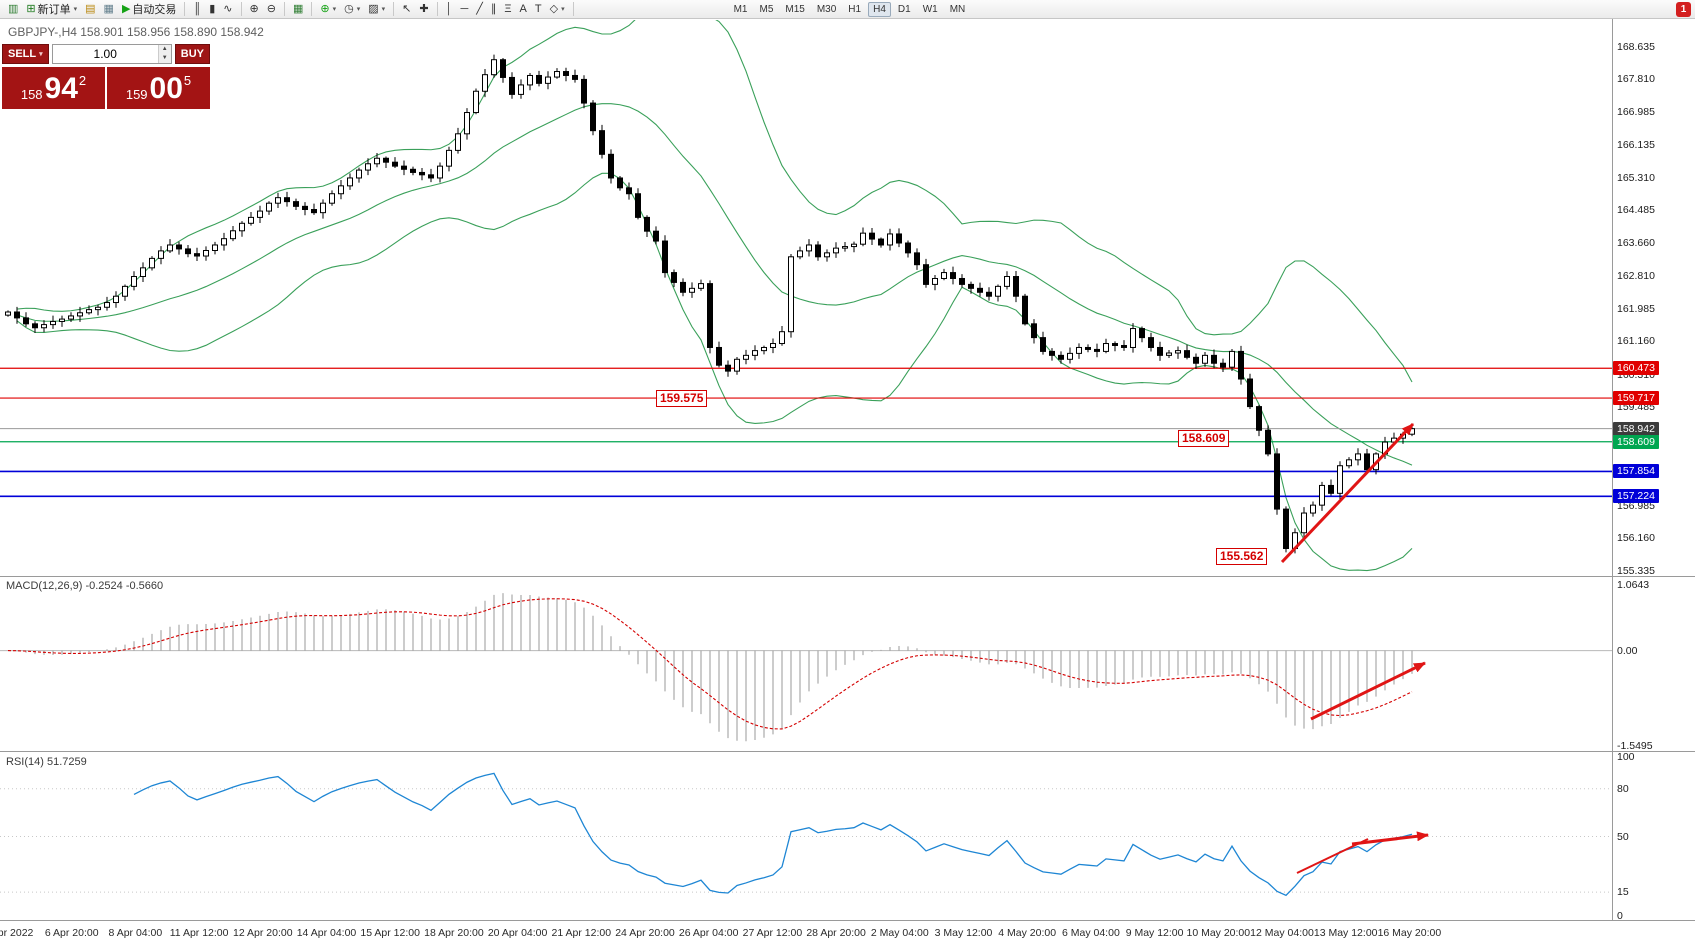 This screenshot has width=1695, height=944. I want to click on macd-label: MACD(12,26,9) -0.2524 -0.5660, so click(85, 586).